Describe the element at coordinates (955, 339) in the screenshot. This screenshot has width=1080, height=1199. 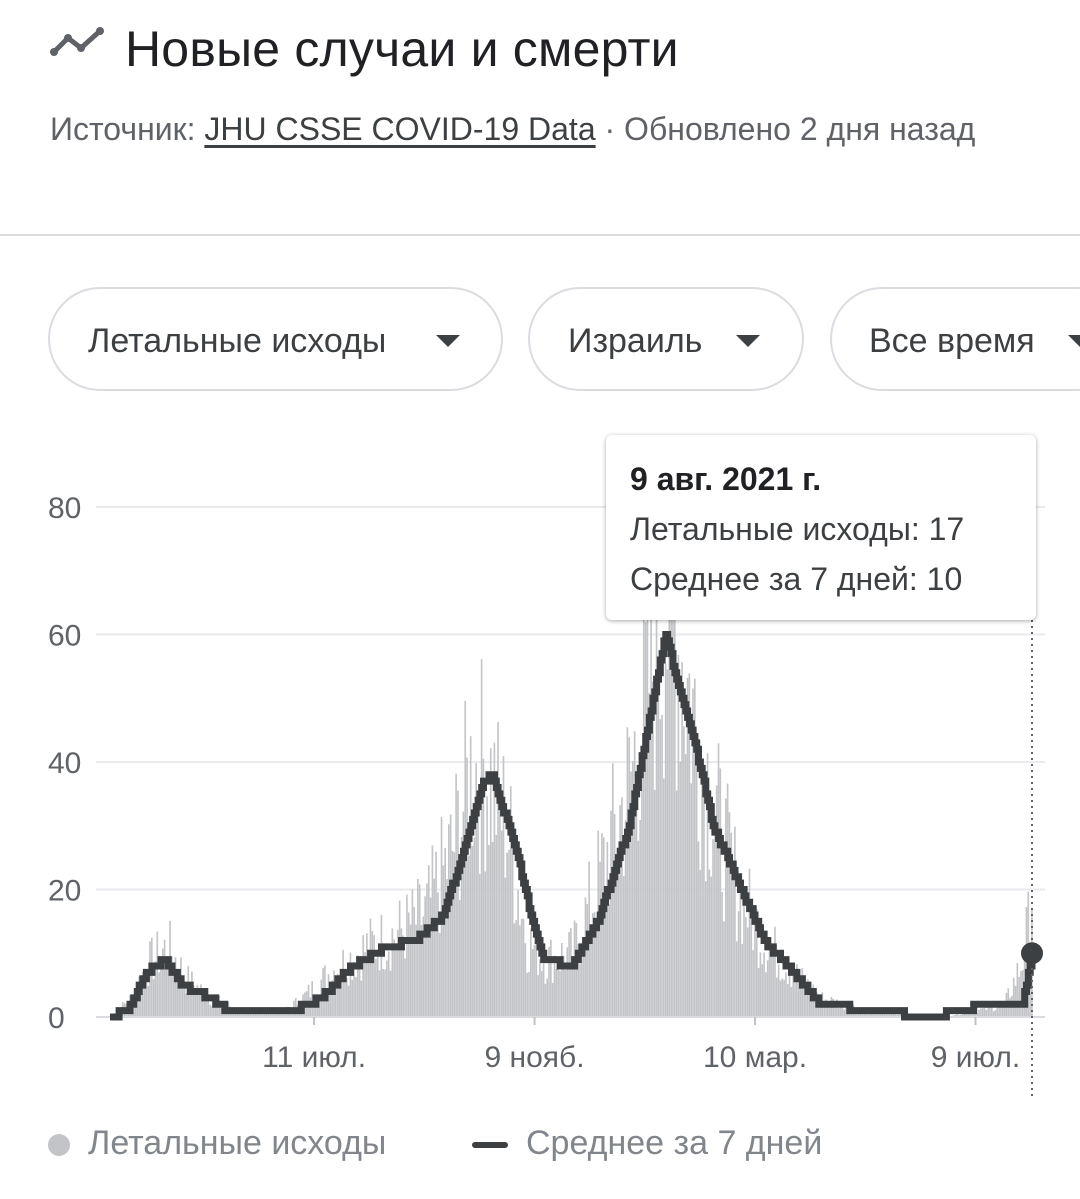
I see `time-range-dropdown: Все время` at that location.